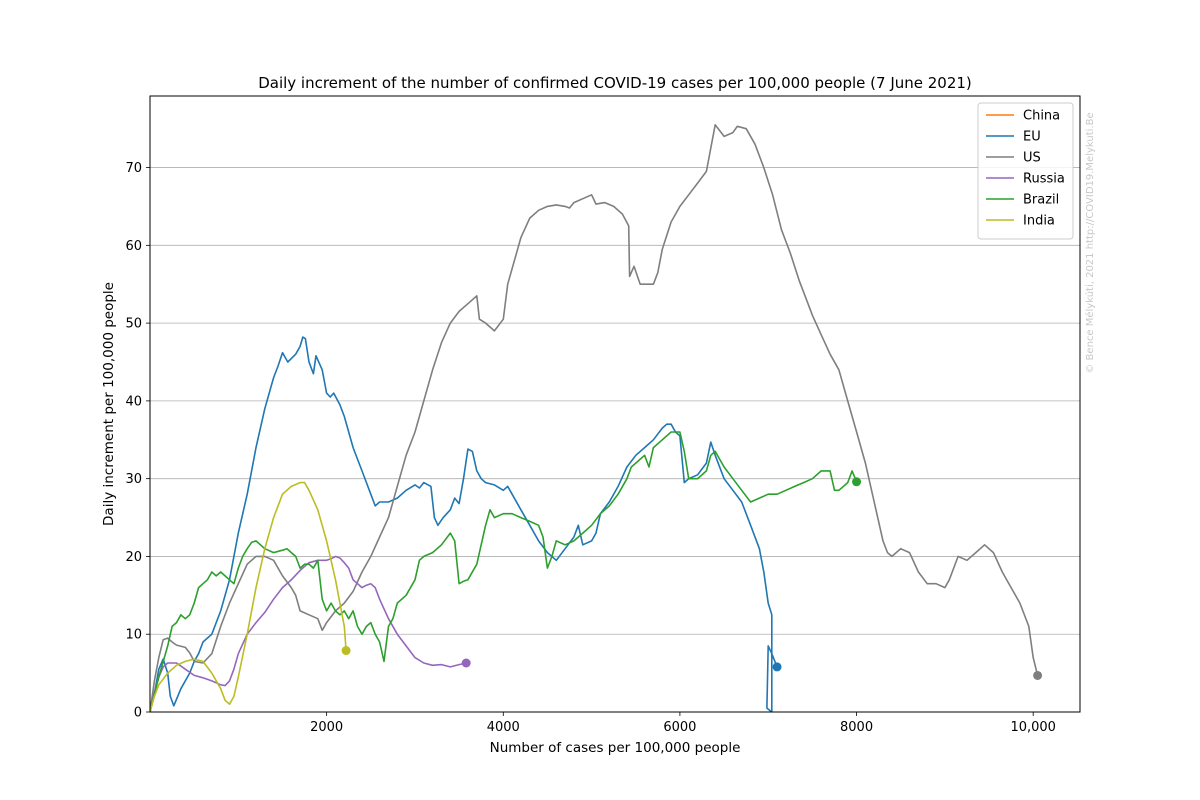  Describe the element at coordinates (679, 727) in the screenshot. I see `x-tick-label: 6000` at that location.